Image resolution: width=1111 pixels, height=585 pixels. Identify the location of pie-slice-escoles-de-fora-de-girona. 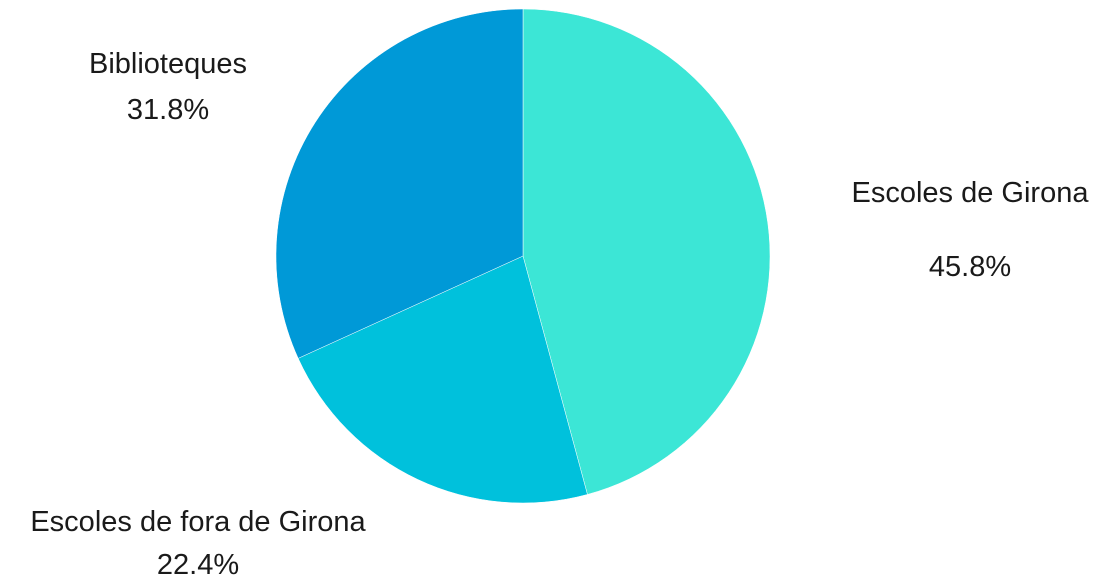
(442, 379).